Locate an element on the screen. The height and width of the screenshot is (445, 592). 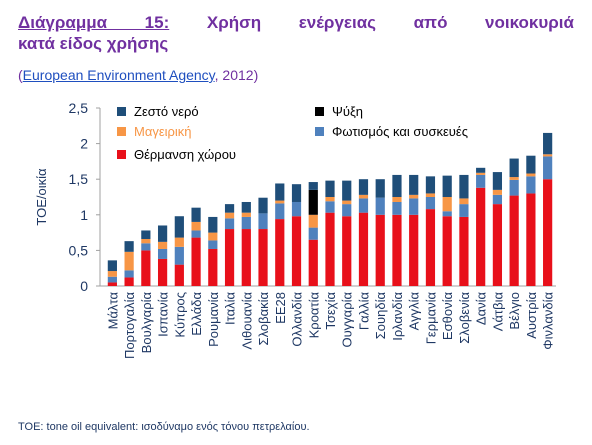
x-tick-label: Σουηδία is located at coordinates (380, 316).